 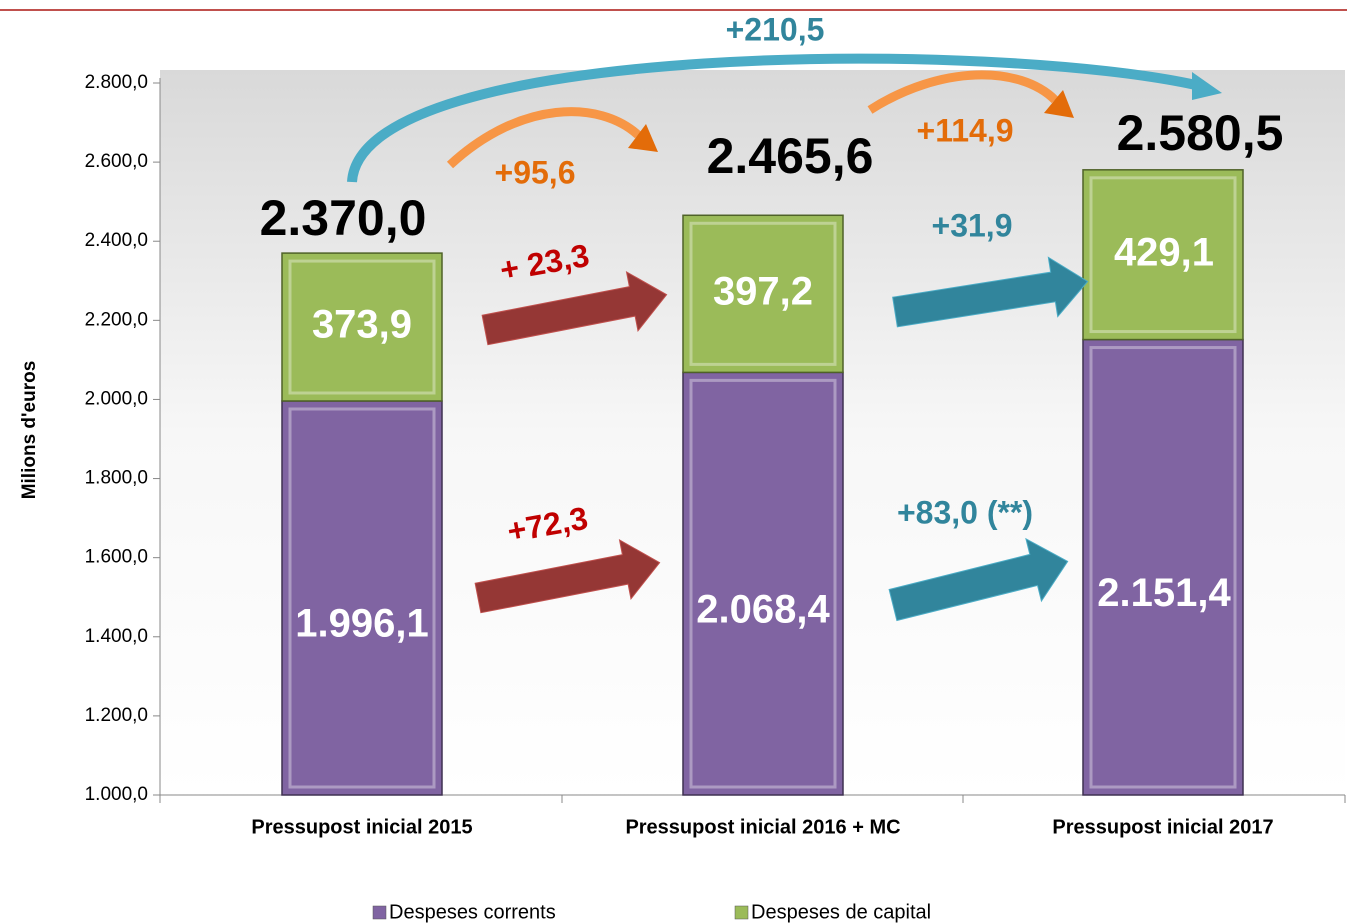 I want to click on legend-label: Despeses de capital, so click(x=841, y=912).